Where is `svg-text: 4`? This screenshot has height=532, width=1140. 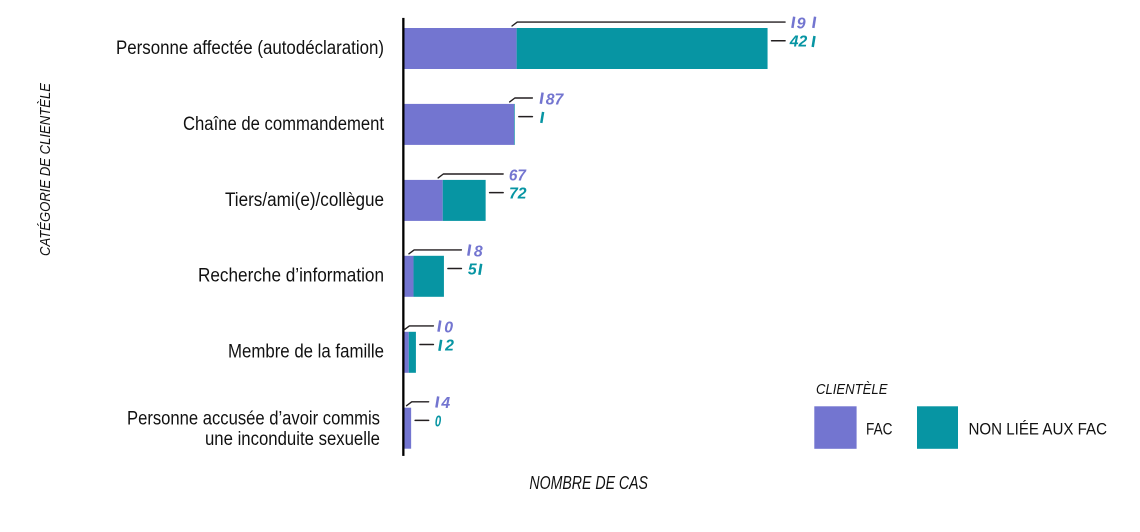 svg-text: 4 is located at coordinates (445, 403).